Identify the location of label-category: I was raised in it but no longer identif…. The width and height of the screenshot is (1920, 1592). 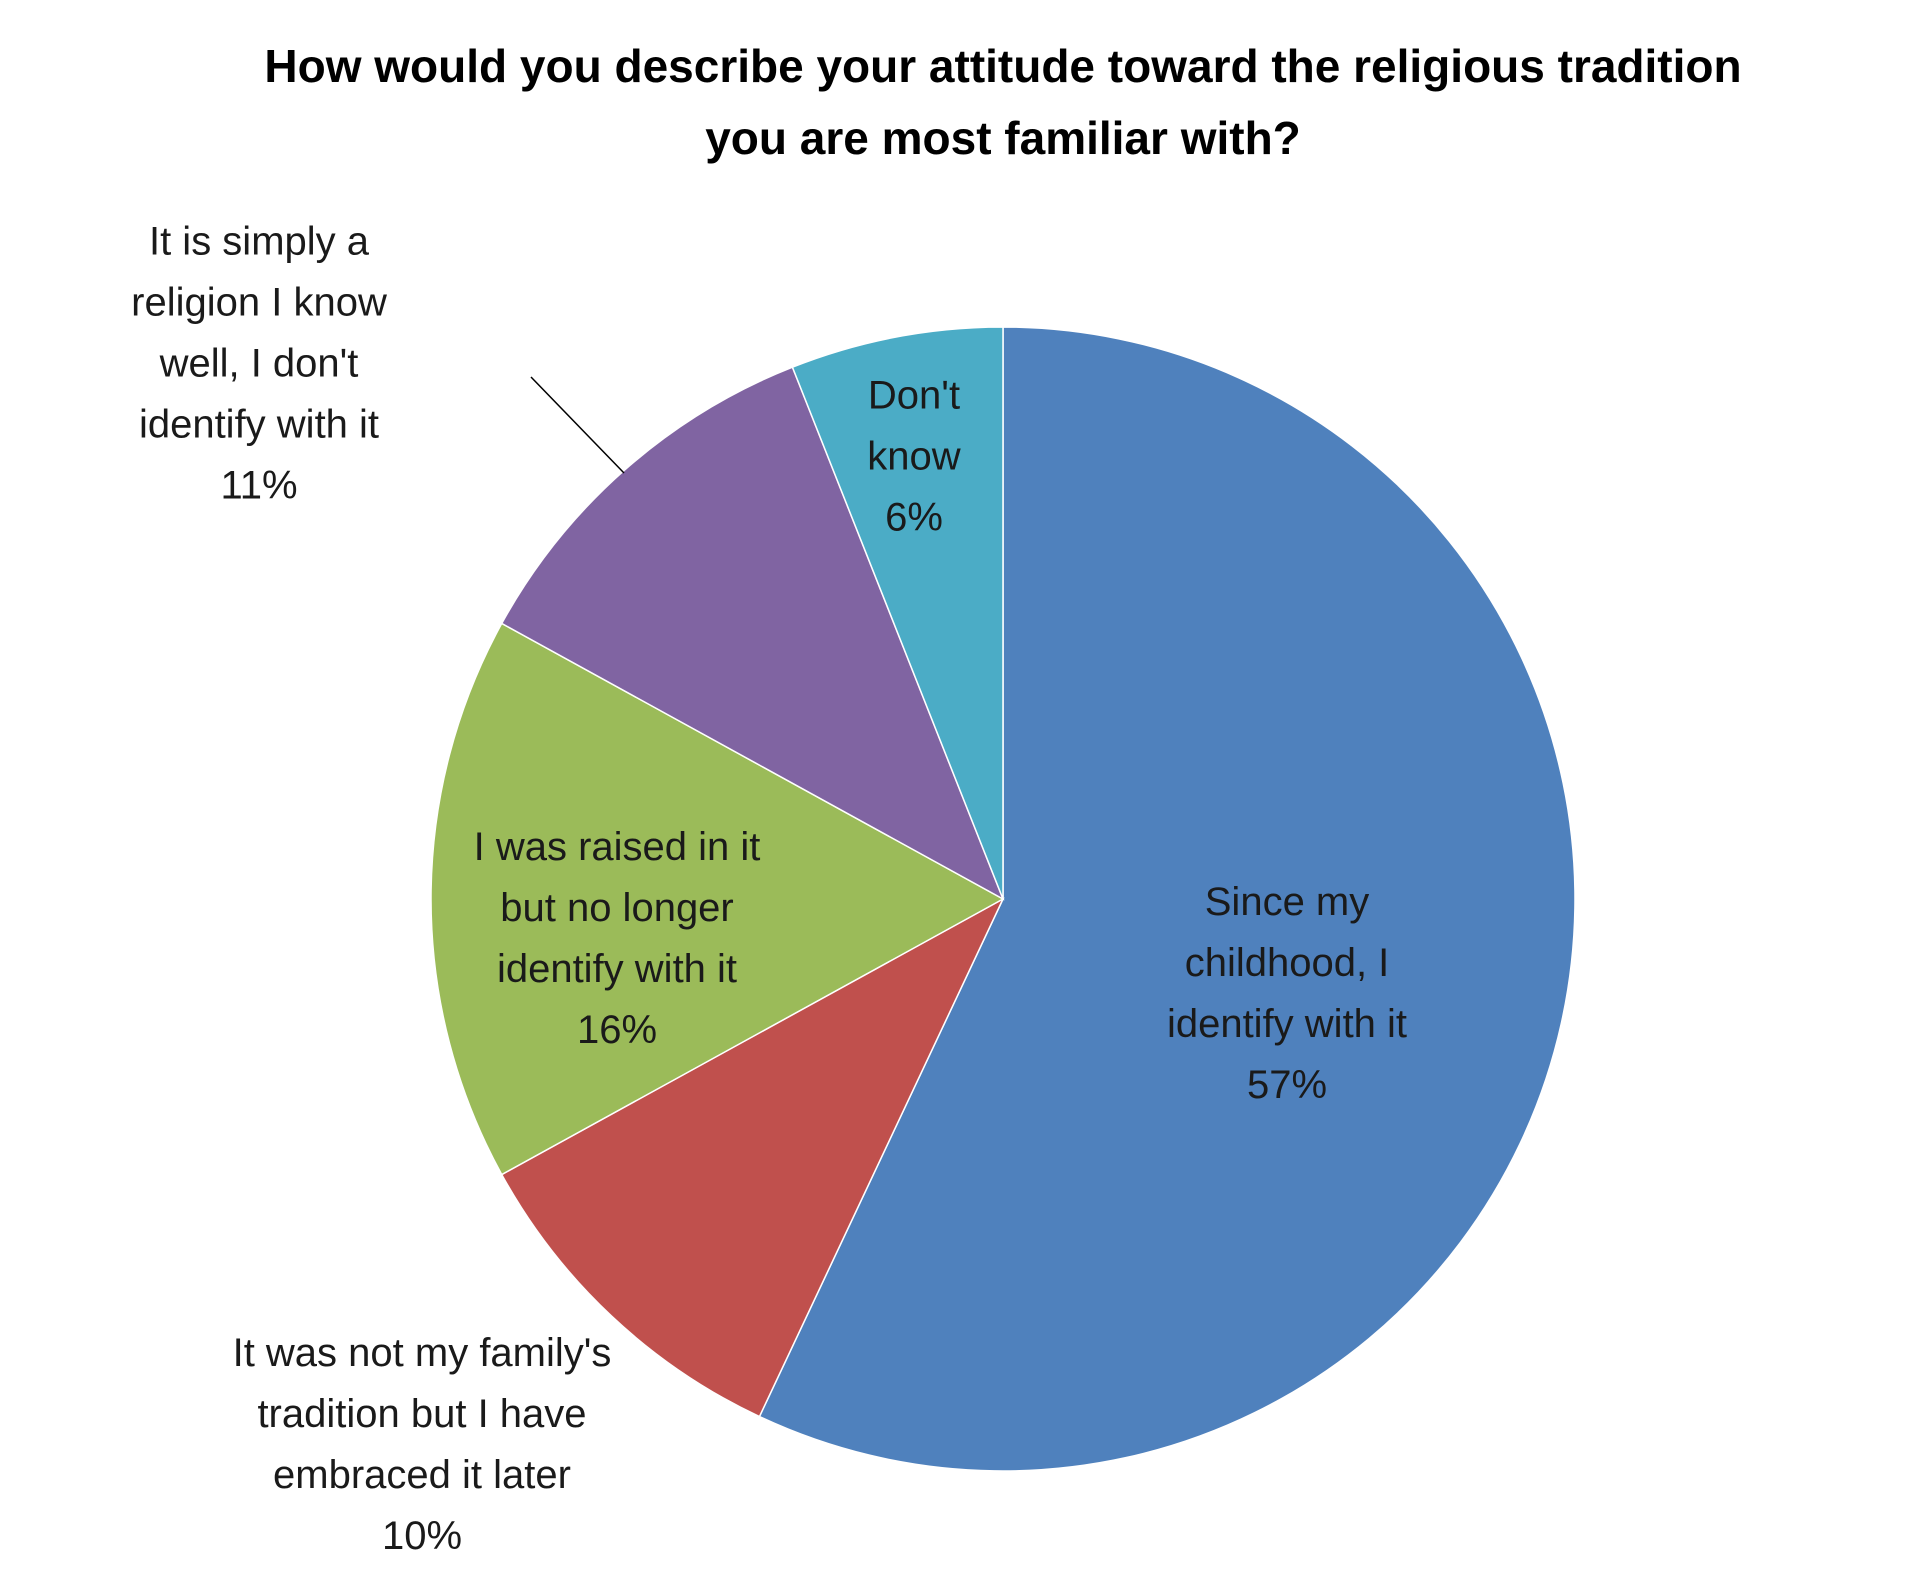
(617, 908).